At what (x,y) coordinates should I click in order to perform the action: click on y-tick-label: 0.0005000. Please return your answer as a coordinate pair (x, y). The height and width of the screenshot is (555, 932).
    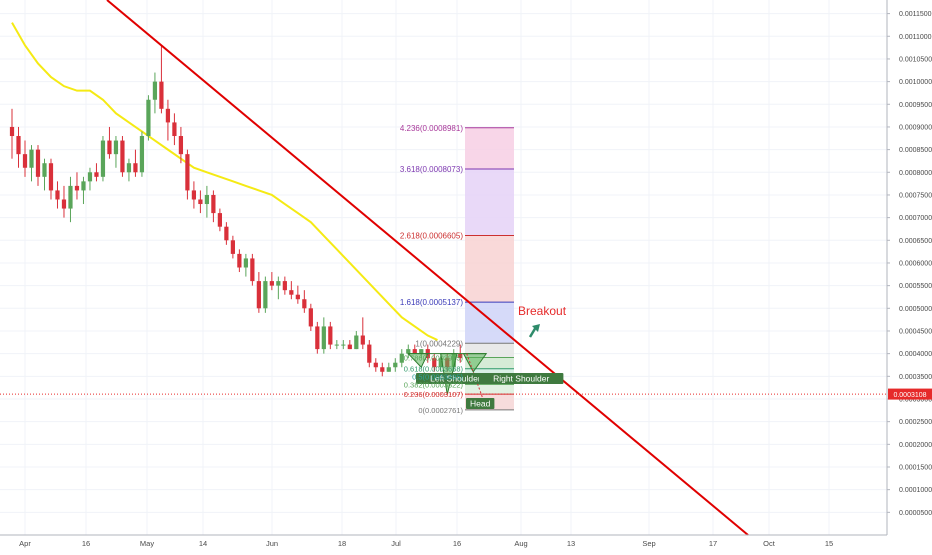
    Looking at the image, I should click on (915, 309).